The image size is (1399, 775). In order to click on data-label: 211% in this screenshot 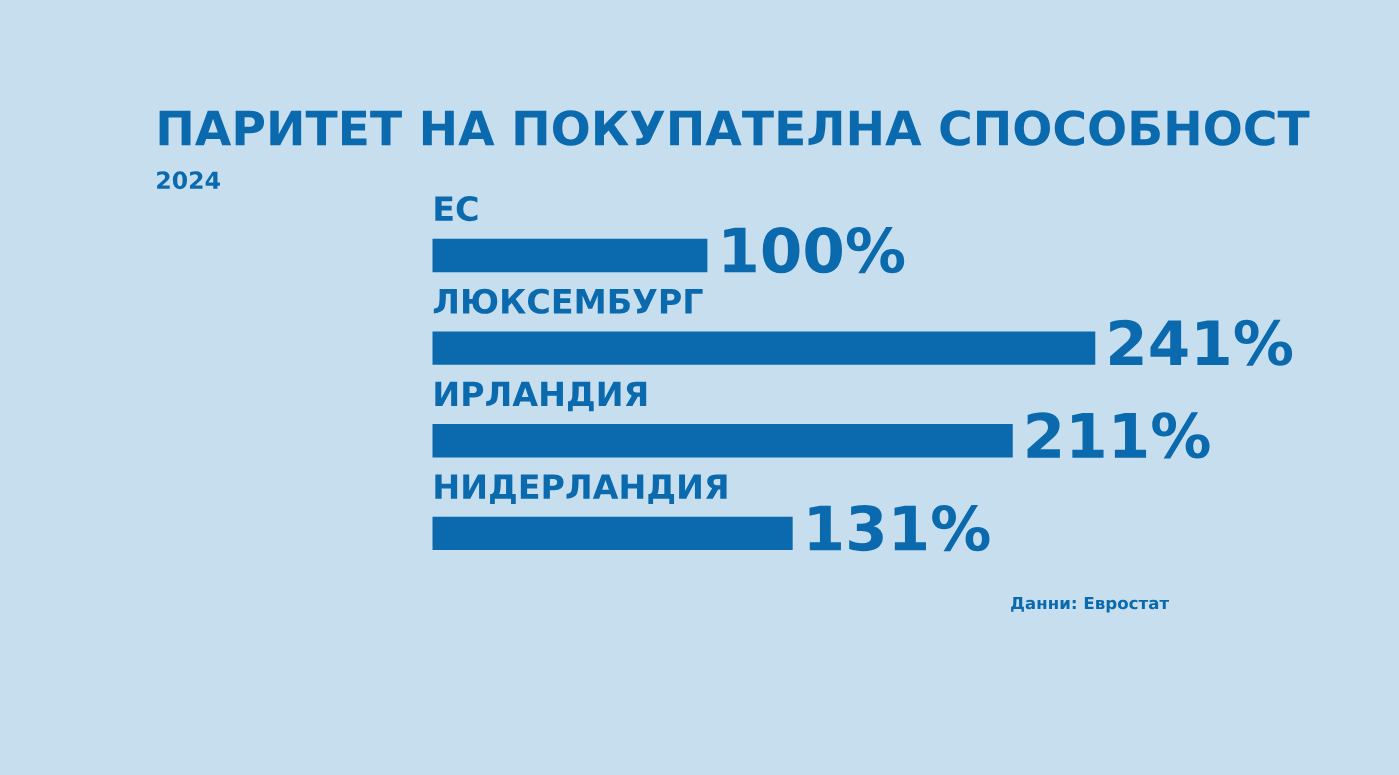, I will do `click(1118, 435)`.